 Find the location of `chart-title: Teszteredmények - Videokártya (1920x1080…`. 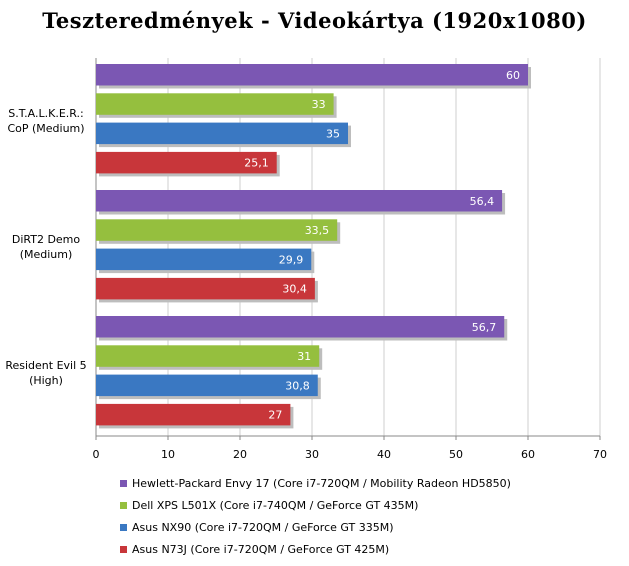

chart-title: Teszteredmények - Videokártya (1920x1080… is located at coordinates (314, 20).